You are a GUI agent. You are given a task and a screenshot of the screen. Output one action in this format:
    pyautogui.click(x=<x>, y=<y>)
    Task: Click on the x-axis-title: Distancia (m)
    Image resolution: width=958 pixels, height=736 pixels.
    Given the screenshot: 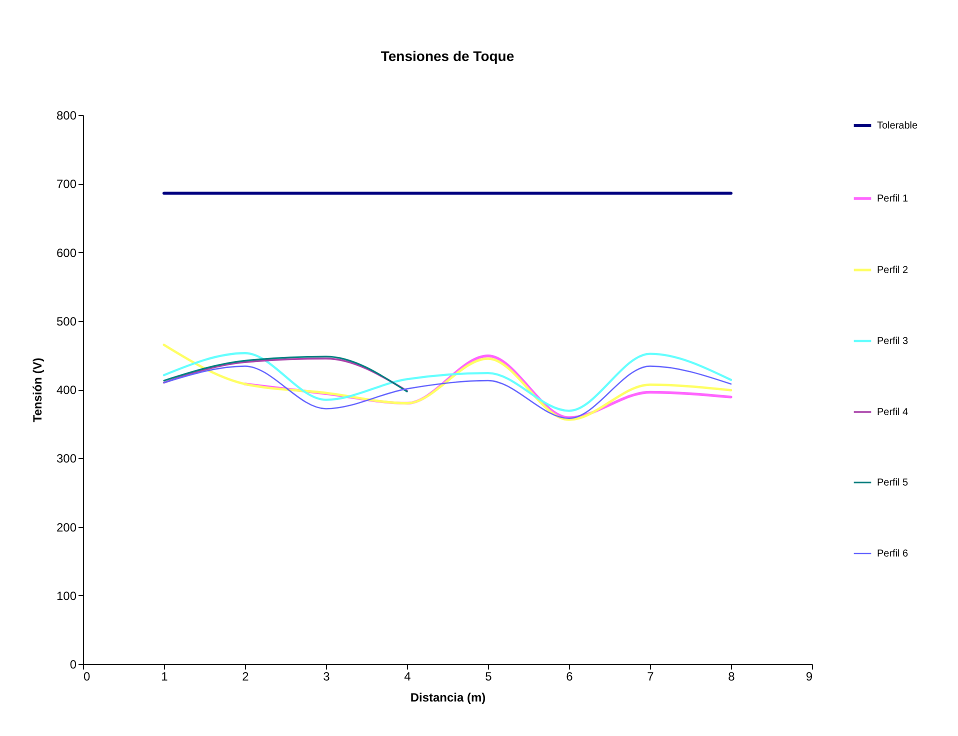 What is the action you would take?
    pyautogui.click(x=448, y=697)
    